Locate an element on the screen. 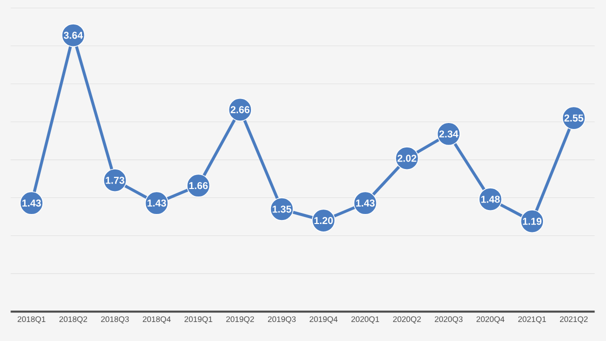 Image resolution: width=606 pixels, height=341 pixels. x-tick-label: 2019Q2 is located at coordinates (240, 320).